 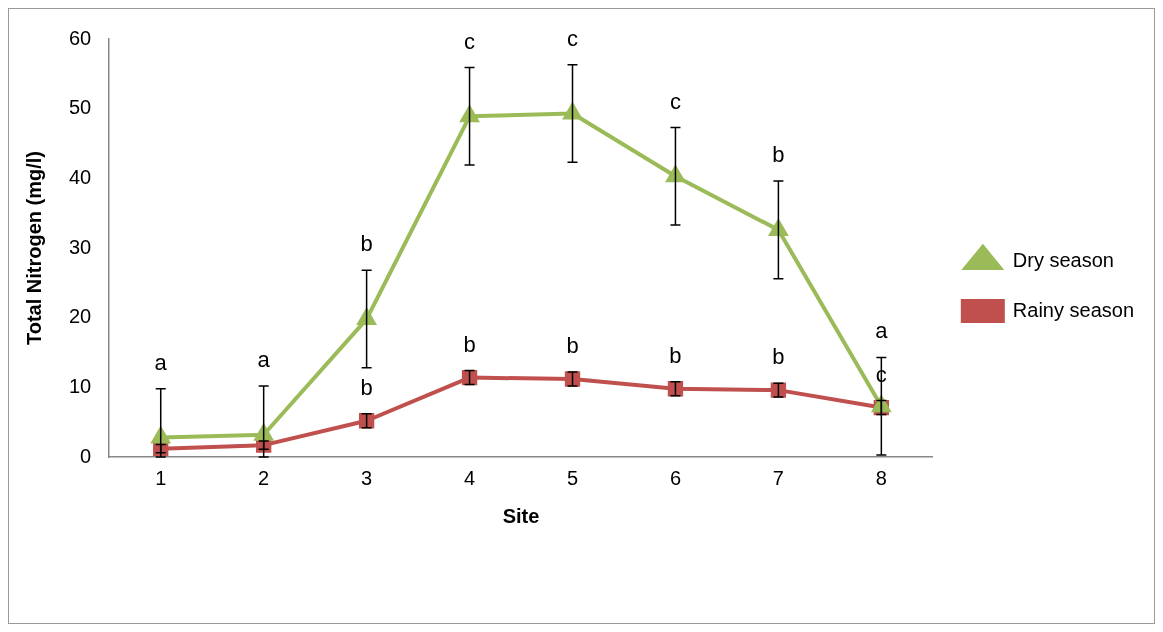 I want to click on x-tick-label: 5, so click(x=572, y=477).